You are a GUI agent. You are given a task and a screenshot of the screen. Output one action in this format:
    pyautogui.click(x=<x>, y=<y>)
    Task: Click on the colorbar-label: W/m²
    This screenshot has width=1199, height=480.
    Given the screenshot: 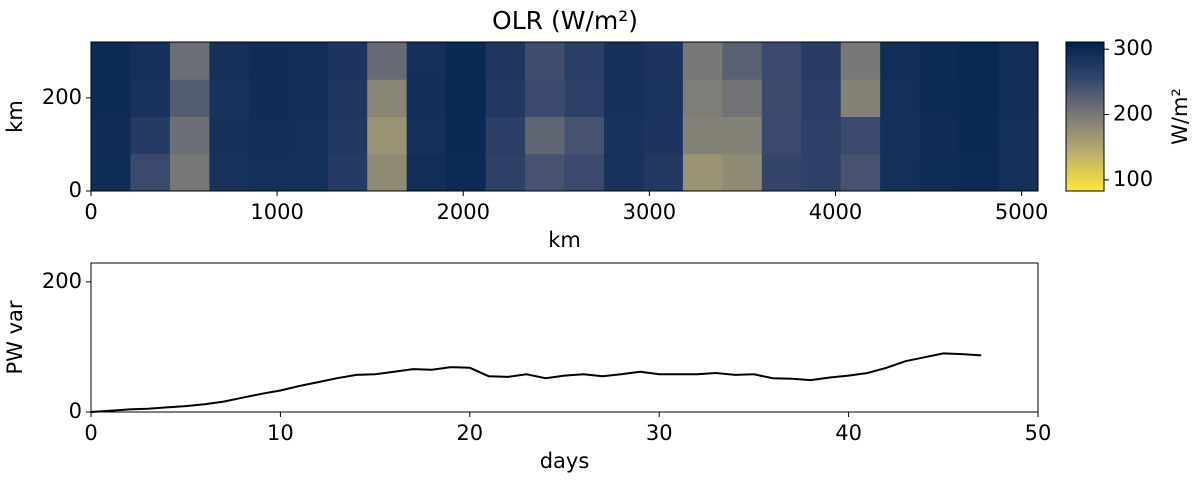 What is the action you would take?
    pyautogui.click(x=1180, y=116)
    